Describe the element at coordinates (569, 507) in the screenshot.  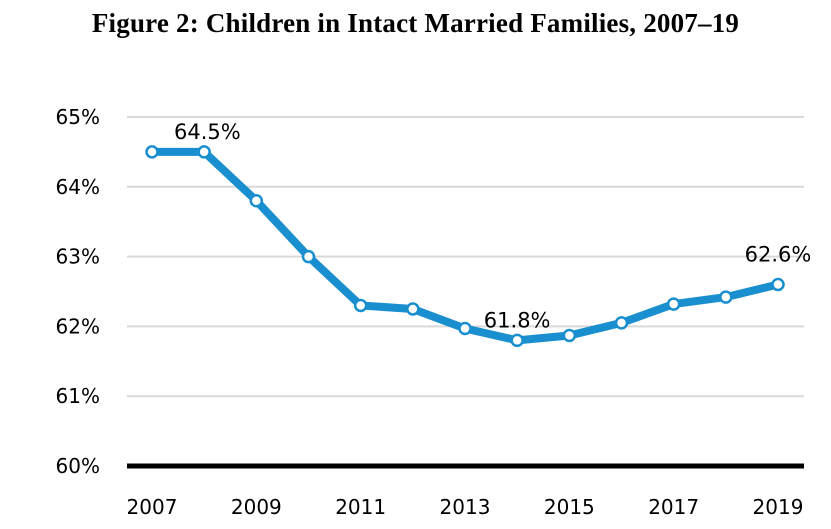
I see `x-tick-label: 2015` at that location.